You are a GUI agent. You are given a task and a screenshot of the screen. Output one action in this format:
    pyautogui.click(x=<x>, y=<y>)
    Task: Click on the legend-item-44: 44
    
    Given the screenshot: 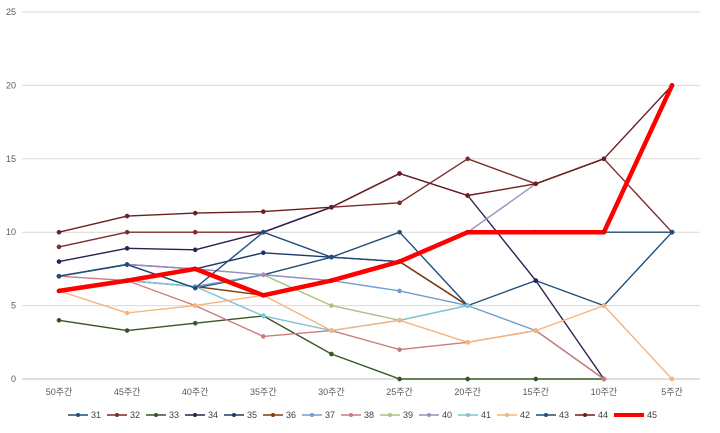 What is the action you would take?
    pyautogui.click(x=591, y=415)
    